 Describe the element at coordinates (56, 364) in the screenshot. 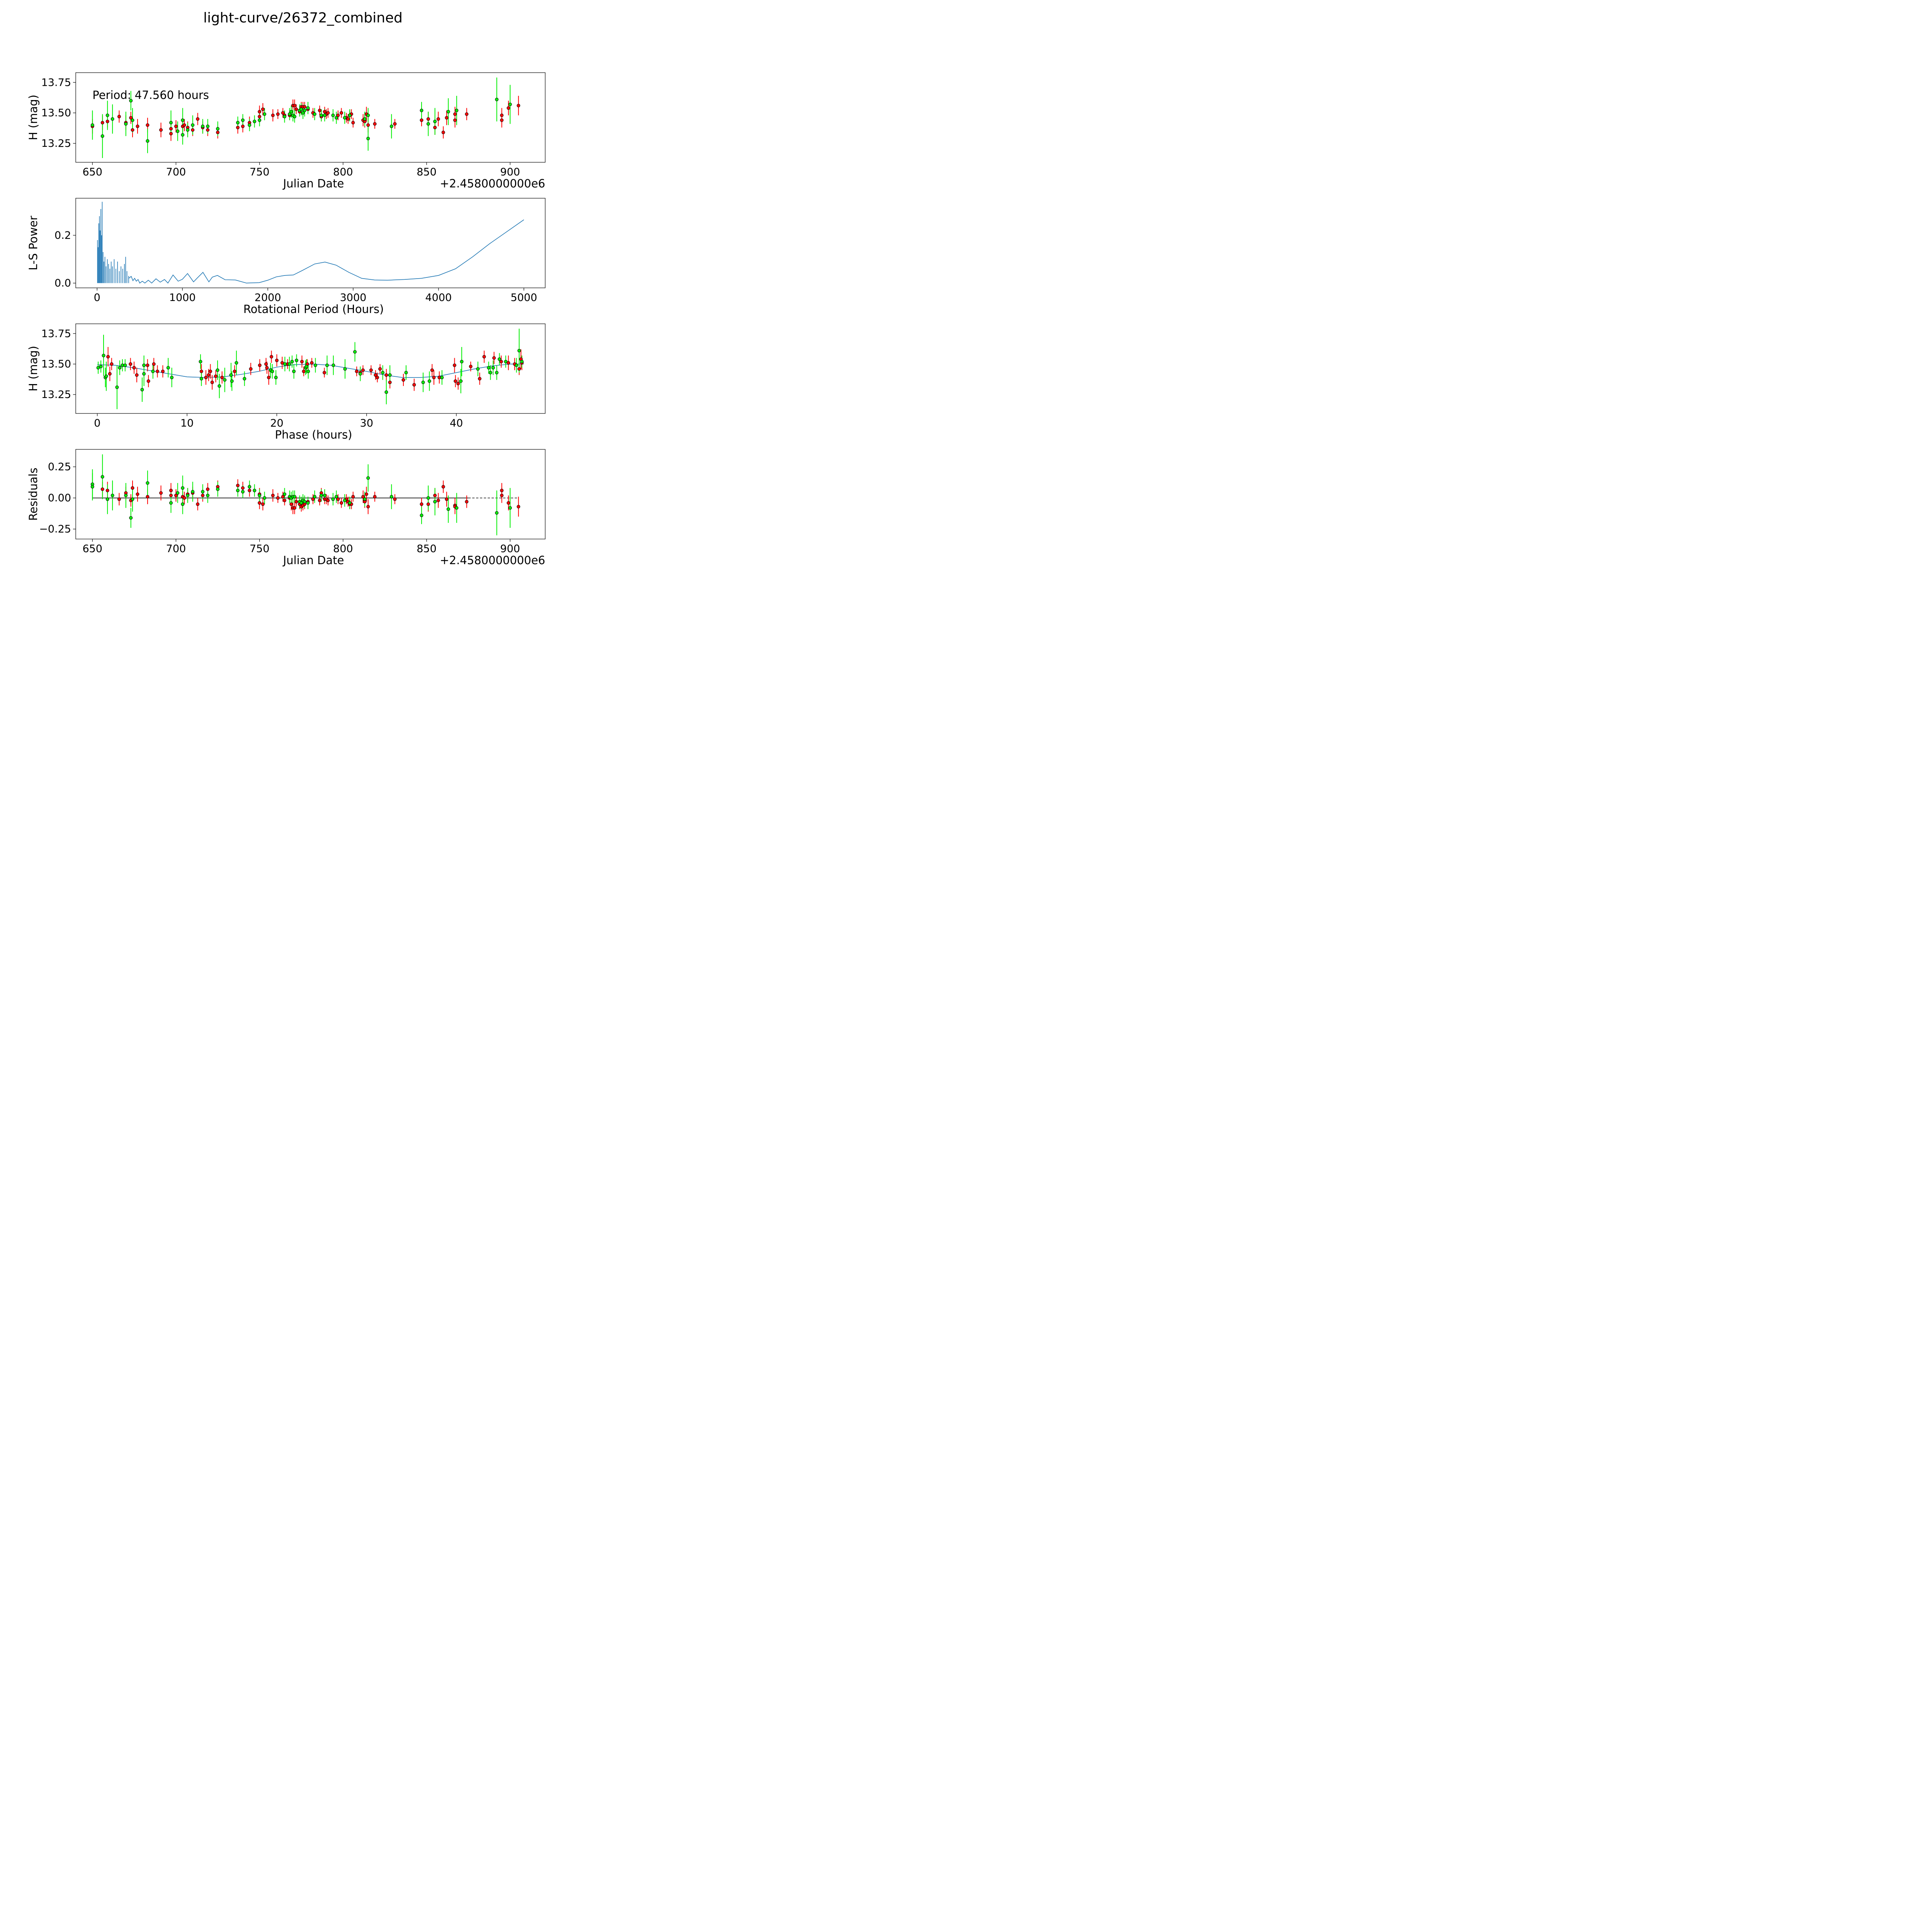

I see `y-tick-label: 13.50` at that location.